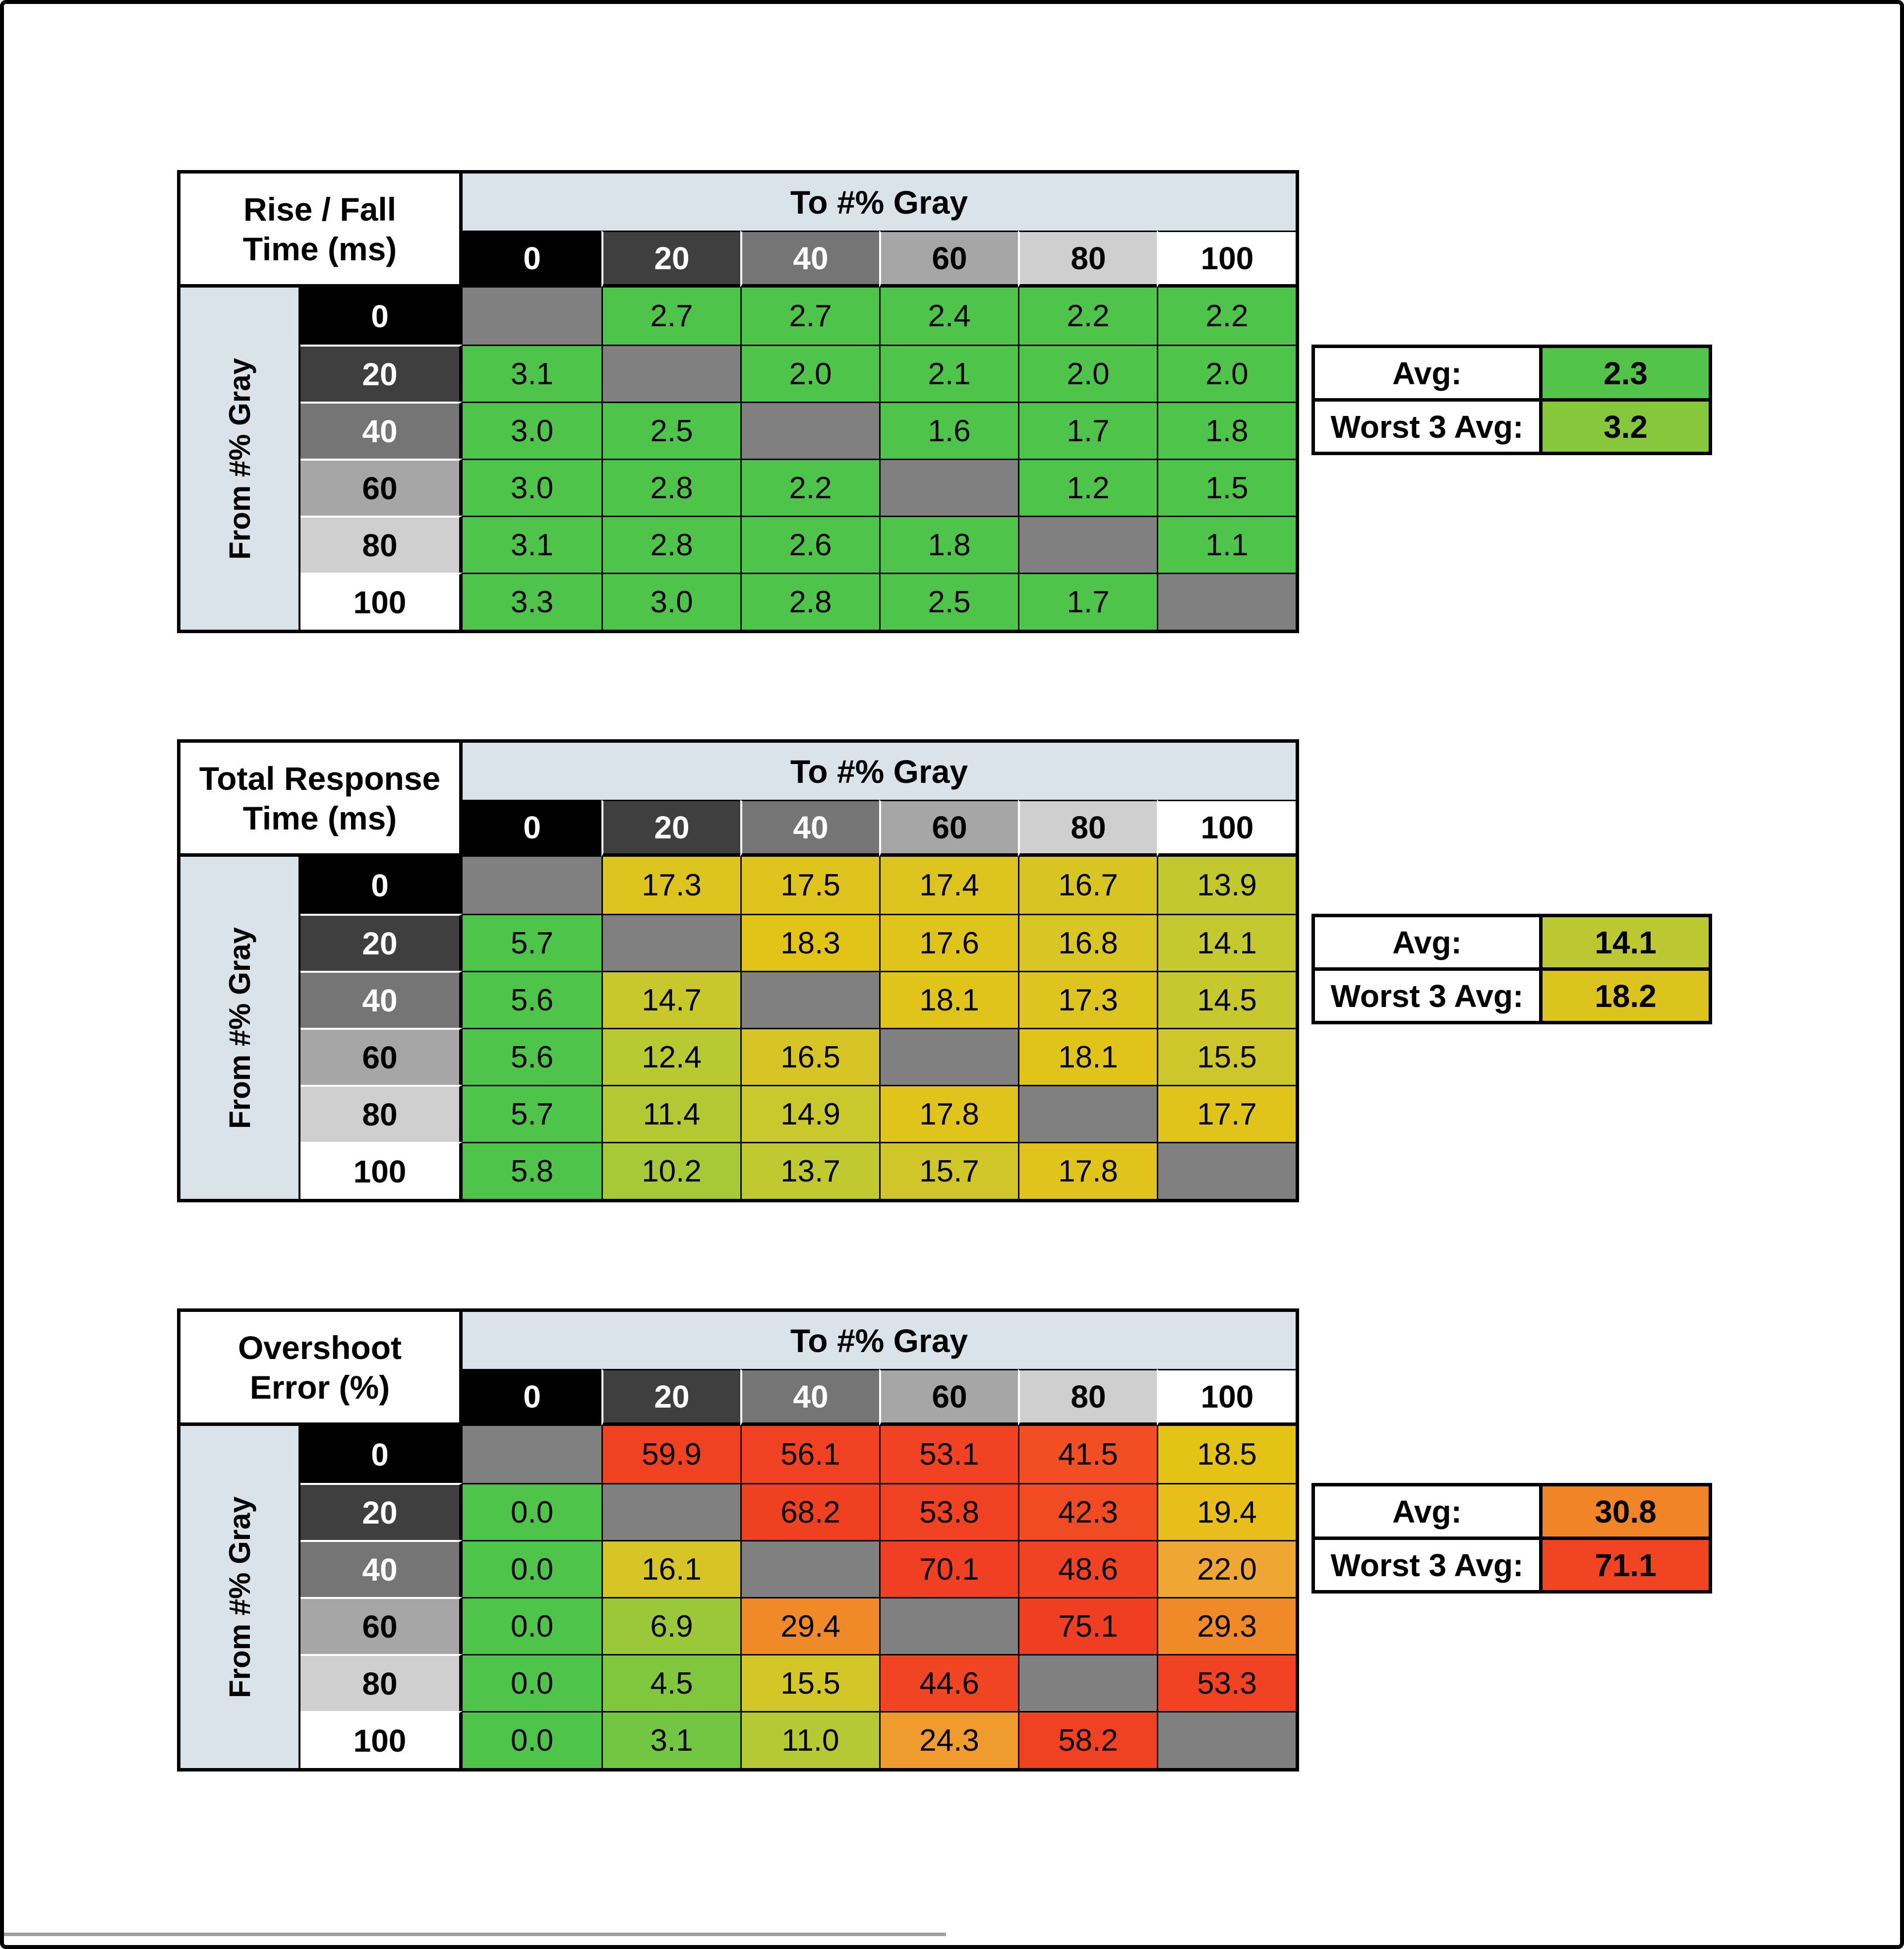 This screenshot has width=1904, height=1949. Describe the element at coordinates (1627, 943) in the screenshot. I see `avg-value: 14.1` at that location.